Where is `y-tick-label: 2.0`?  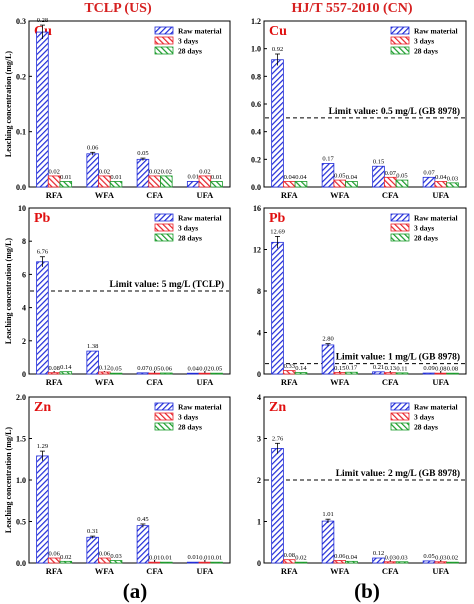 y-tick-label: 2.0 is located at coordinates (21, 397).